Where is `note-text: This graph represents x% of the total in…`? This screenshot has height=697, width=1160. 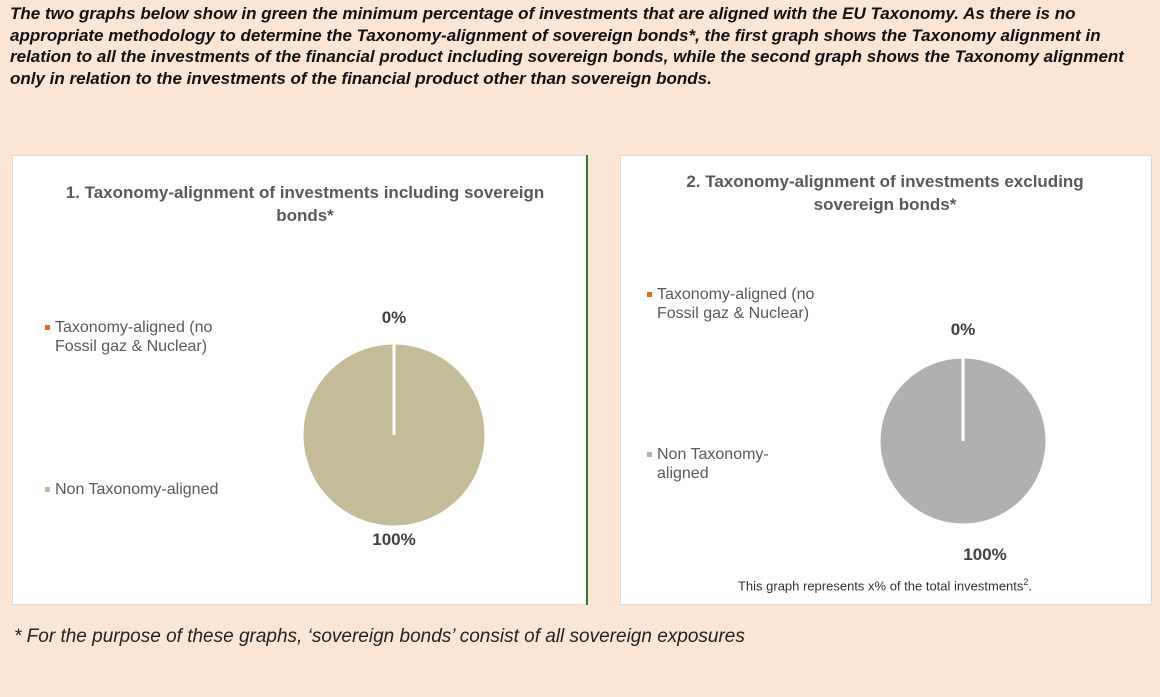
note-text: This graph represents x% of the total in… is located at coordinates (880, 586).